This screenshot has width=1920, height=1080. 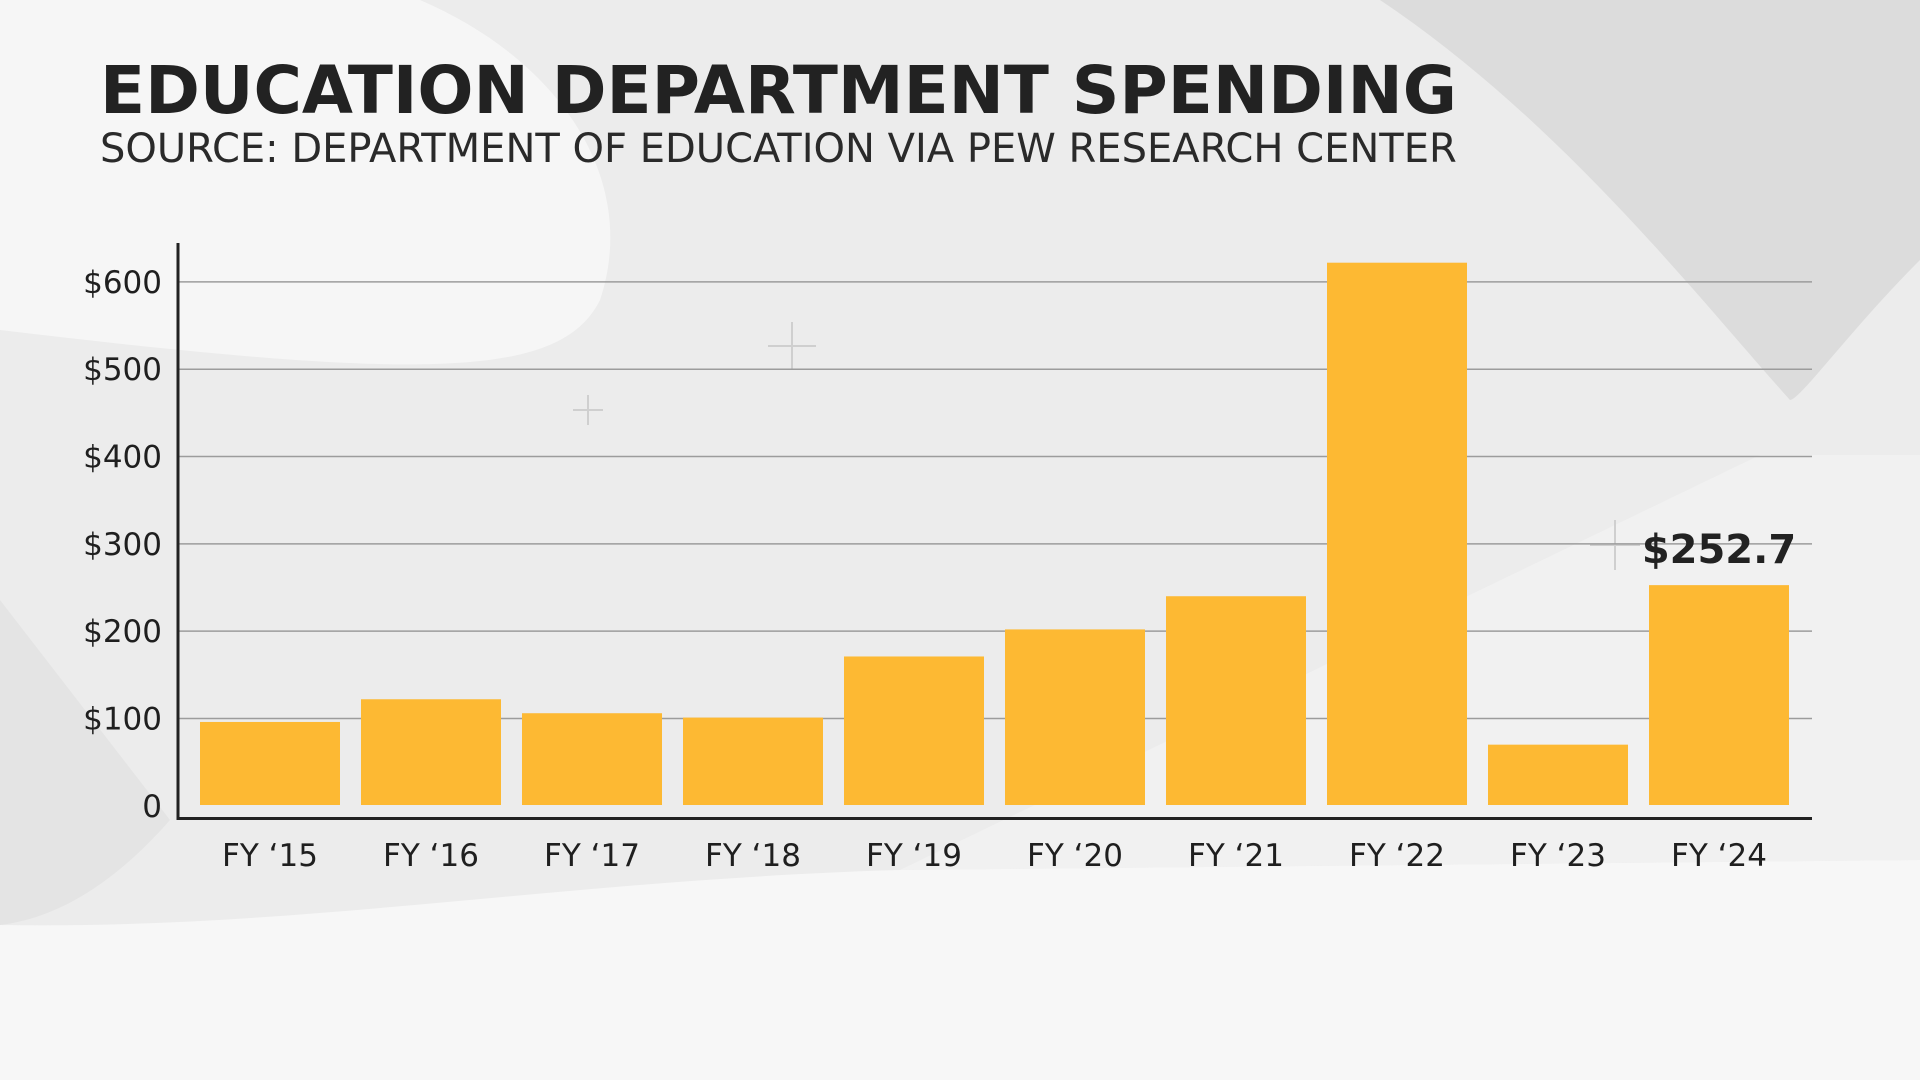 I want to click on y-tick-label-300: $300, so click(x=122, y=545).